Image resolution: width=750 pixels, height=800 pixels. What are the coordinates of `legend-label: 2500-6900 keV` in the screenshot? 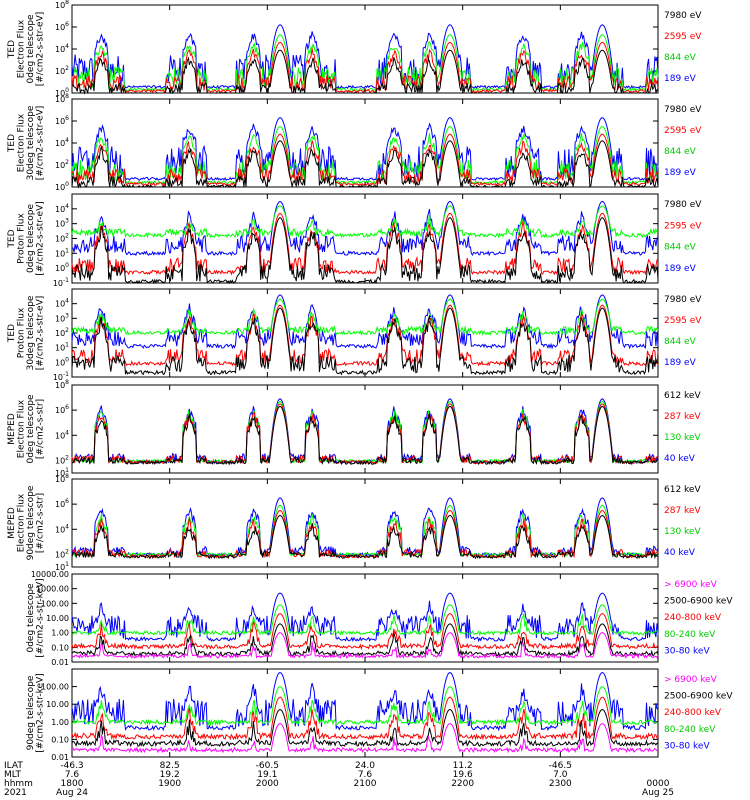 It's located at (698, 697).